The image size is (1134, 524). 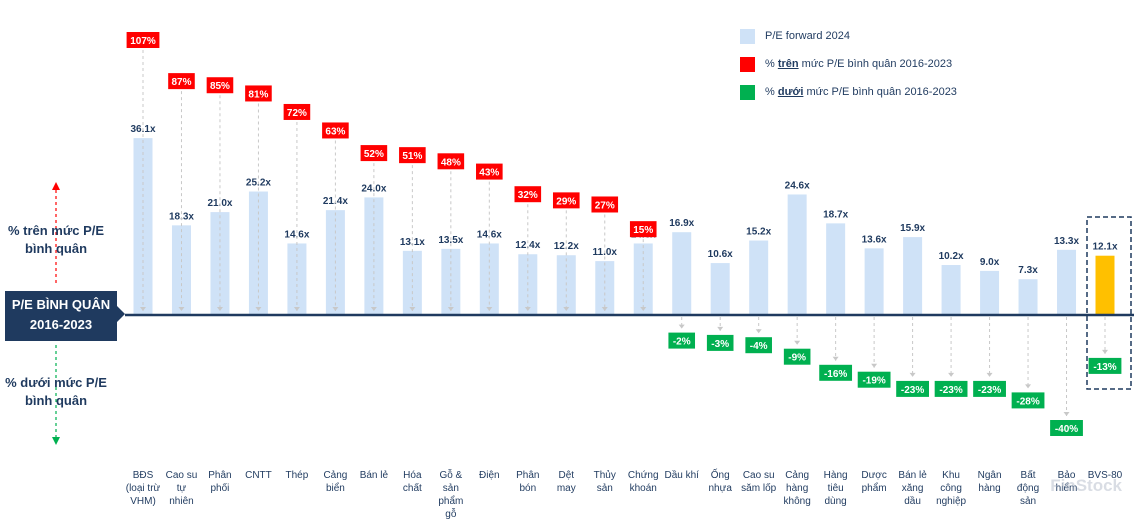 I want to click on pct-label: 43%, so click(x=489, y=173).